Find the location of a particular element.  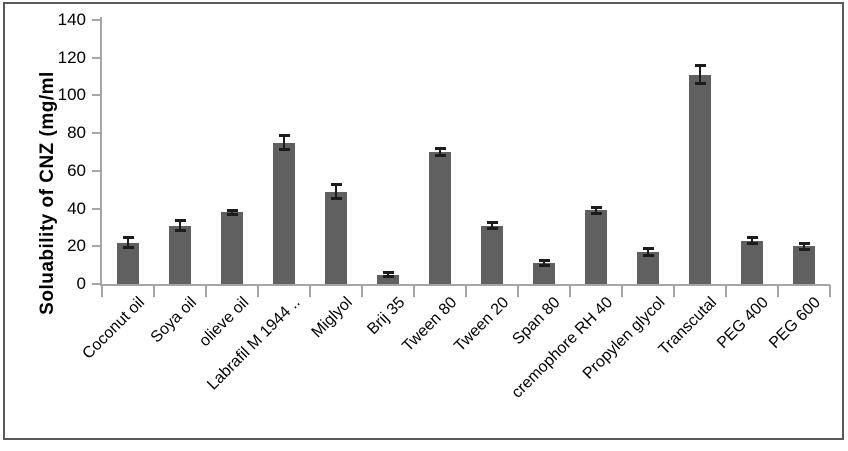

y-tick-label: 80 is located at coordinates (76, 133).